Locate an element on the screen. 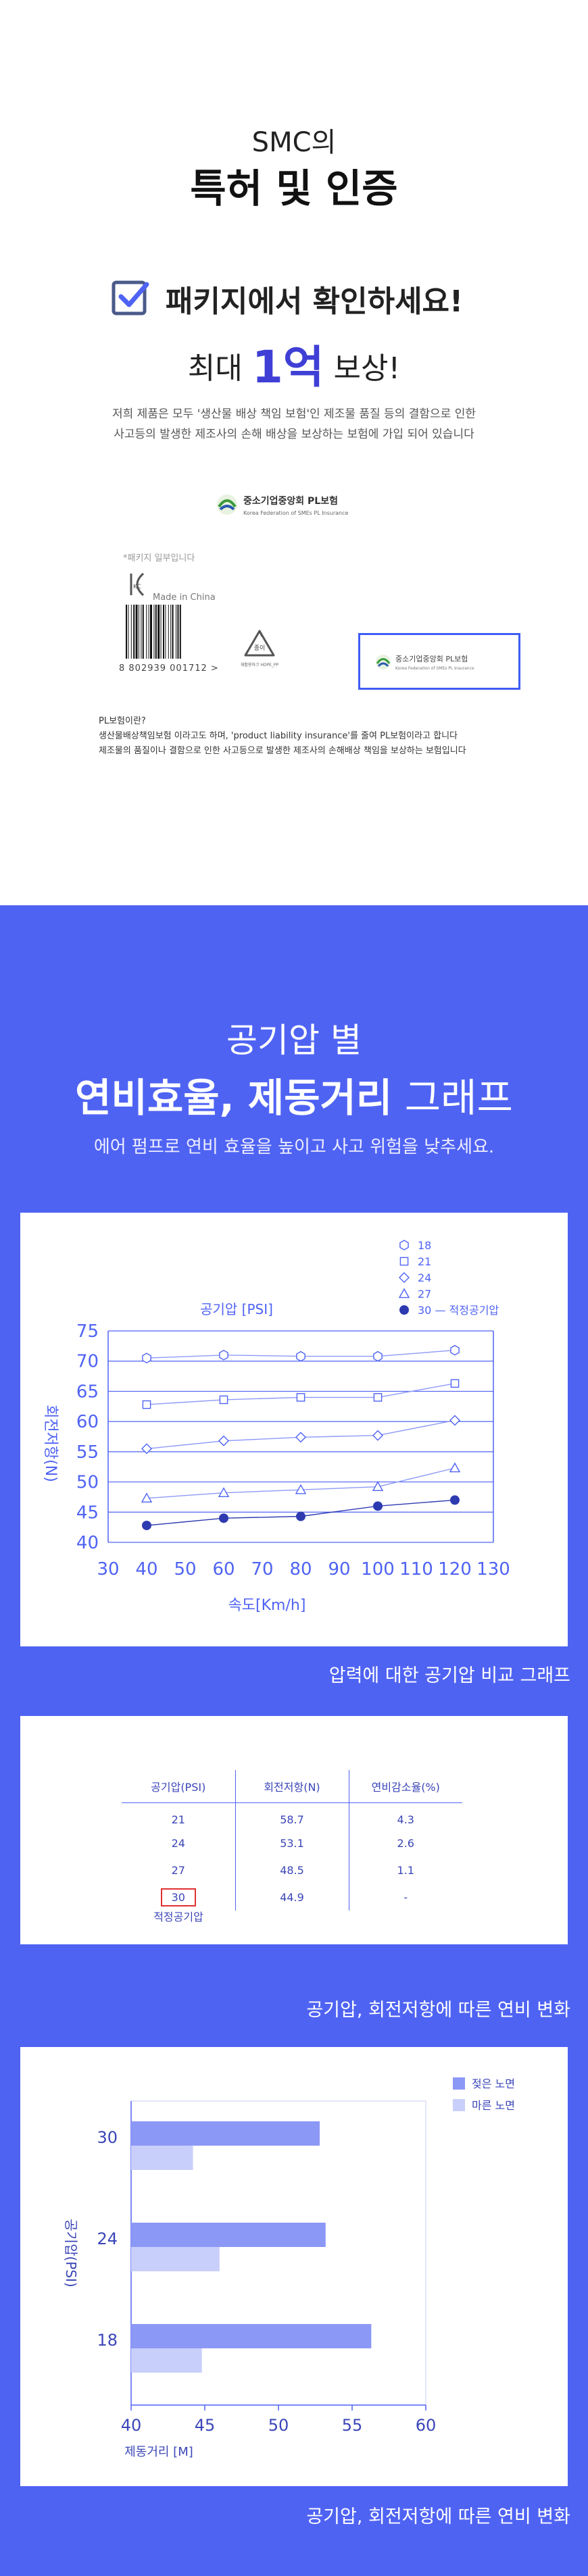 The width and height of the screenshot is (588, 2576). series-30 — 적정공기압 is located at coordinates (300, 1512).